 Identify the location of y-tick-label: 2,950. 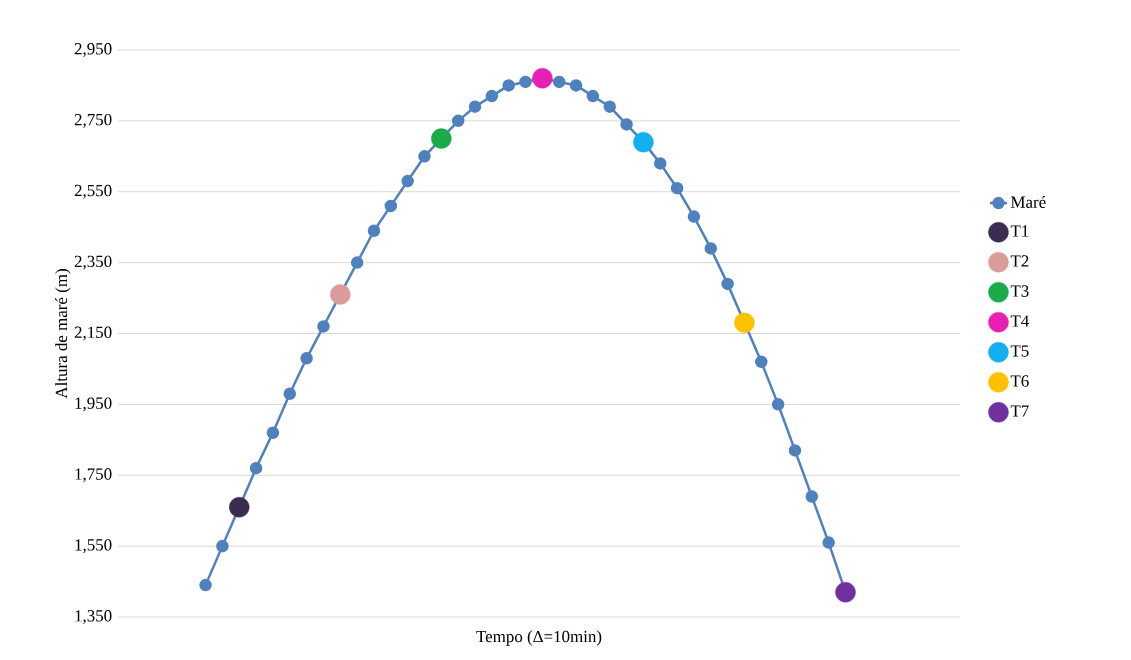
(93, 50).